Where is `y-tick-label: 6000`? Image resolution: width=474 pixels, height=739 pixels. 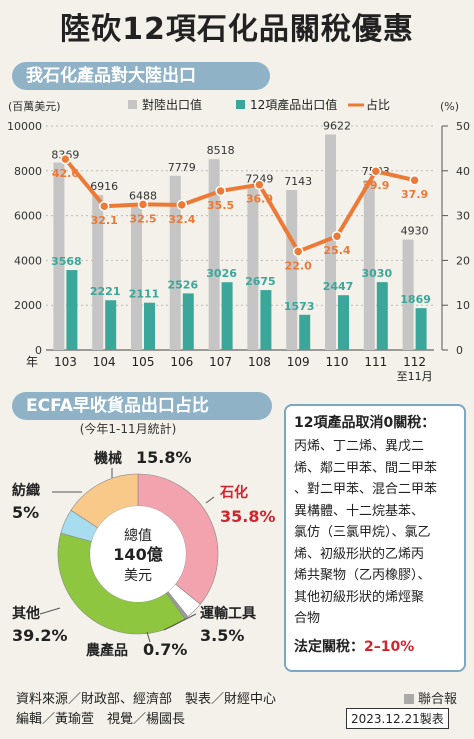 y-tick-label: 6000 is located at coordinates (28, 216).